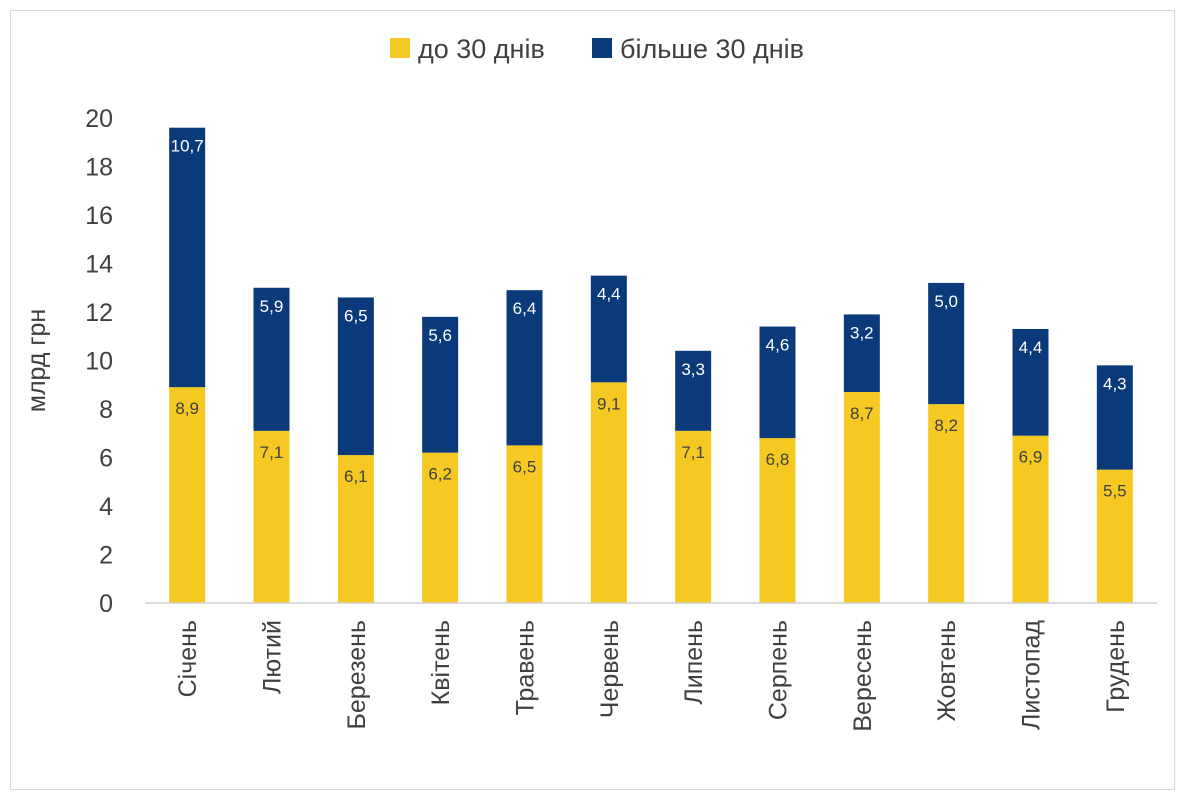 This screenshot has height=802, width=1187. Describe the element at coordinates (99, 313) in the screenshot. I see `y-tick-label: 12` at that location.